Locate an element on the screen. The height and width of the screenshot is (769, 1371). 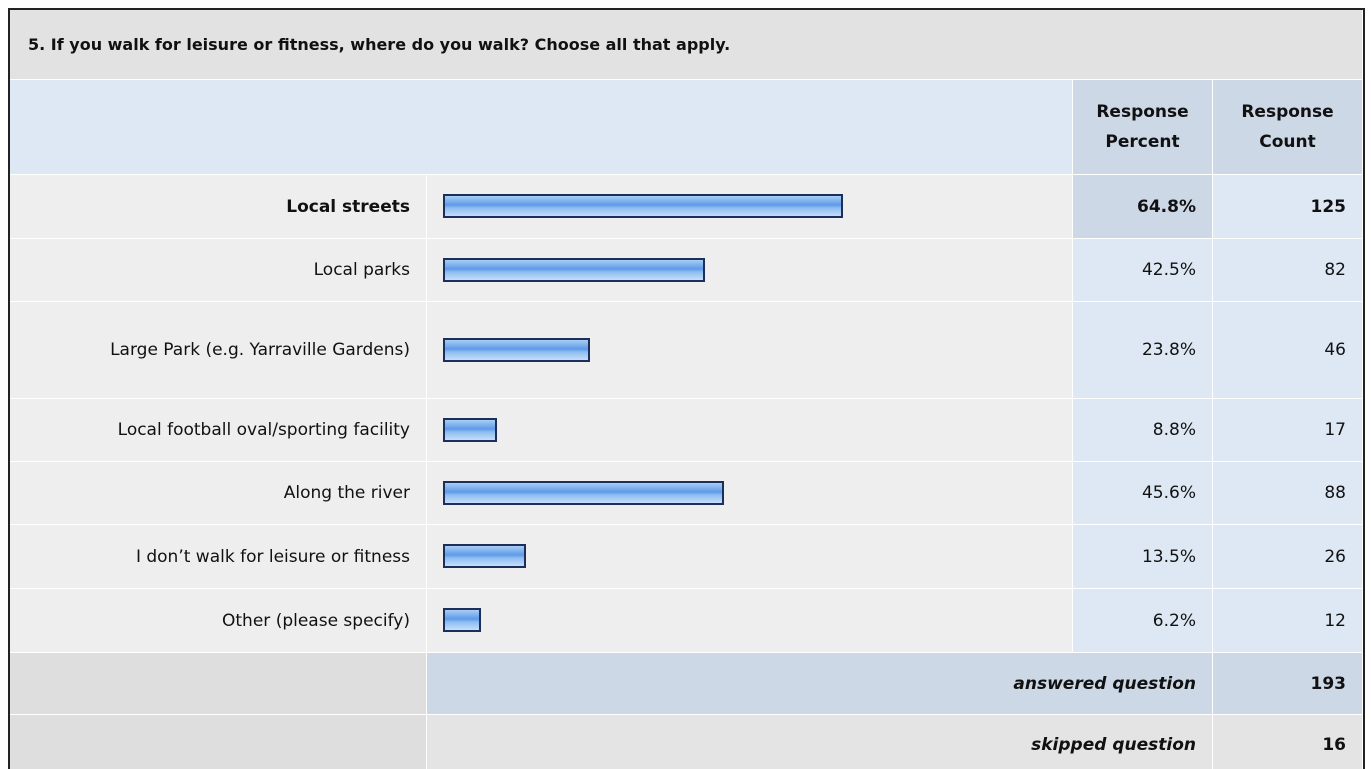
row-label: I don’t walk for leisure or fitness is located at coordinates (218, 557).